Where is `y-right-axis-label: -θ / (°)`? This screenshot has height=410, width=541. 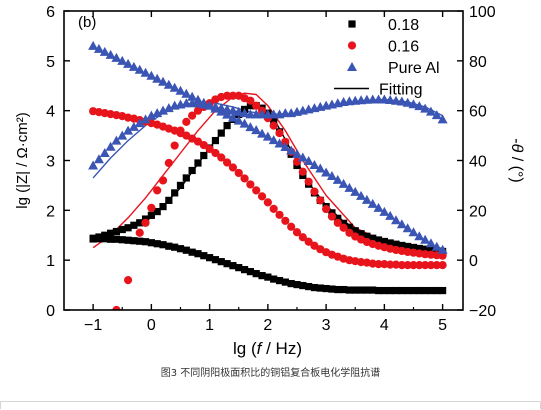
y-right-axis-label: -θ / (°) is located at coordinates (516, 160).